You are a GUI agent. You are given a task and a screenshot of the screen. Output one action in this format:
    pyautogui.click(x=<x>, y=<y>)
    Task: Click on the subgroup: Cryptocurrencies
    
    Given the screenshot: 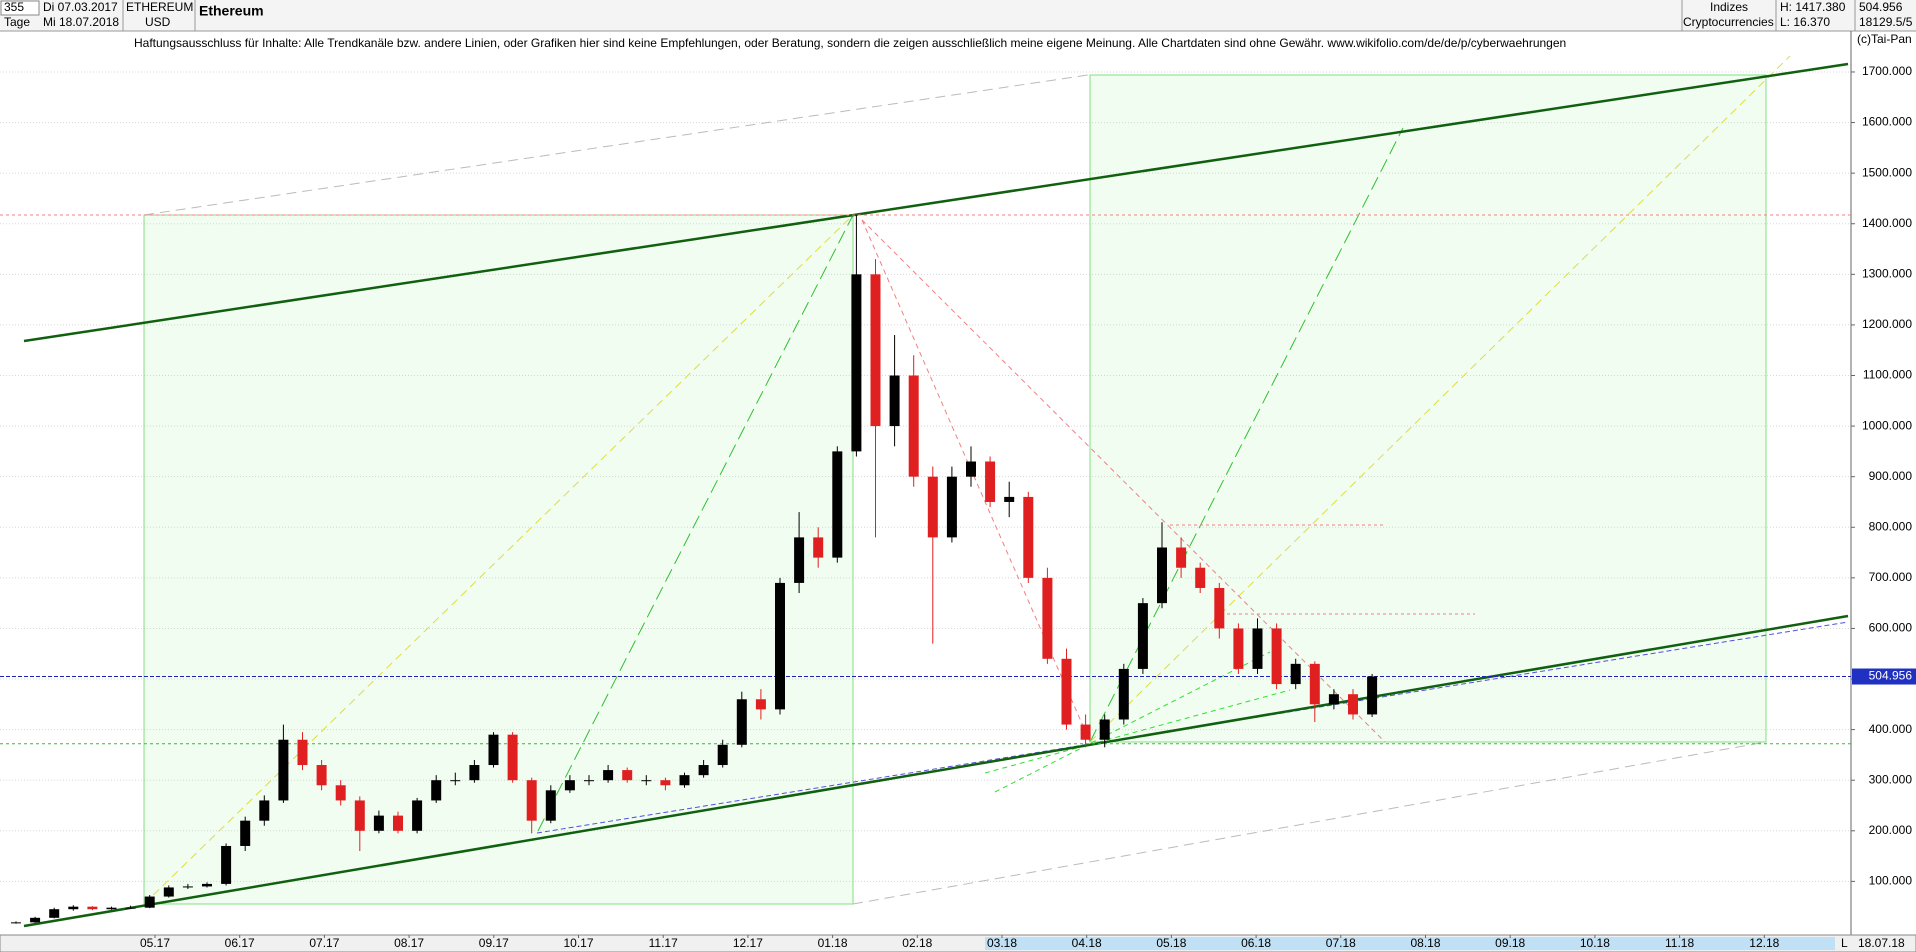 What is the action you would take?
    pyautogui.click(x=1728, y=22)
    